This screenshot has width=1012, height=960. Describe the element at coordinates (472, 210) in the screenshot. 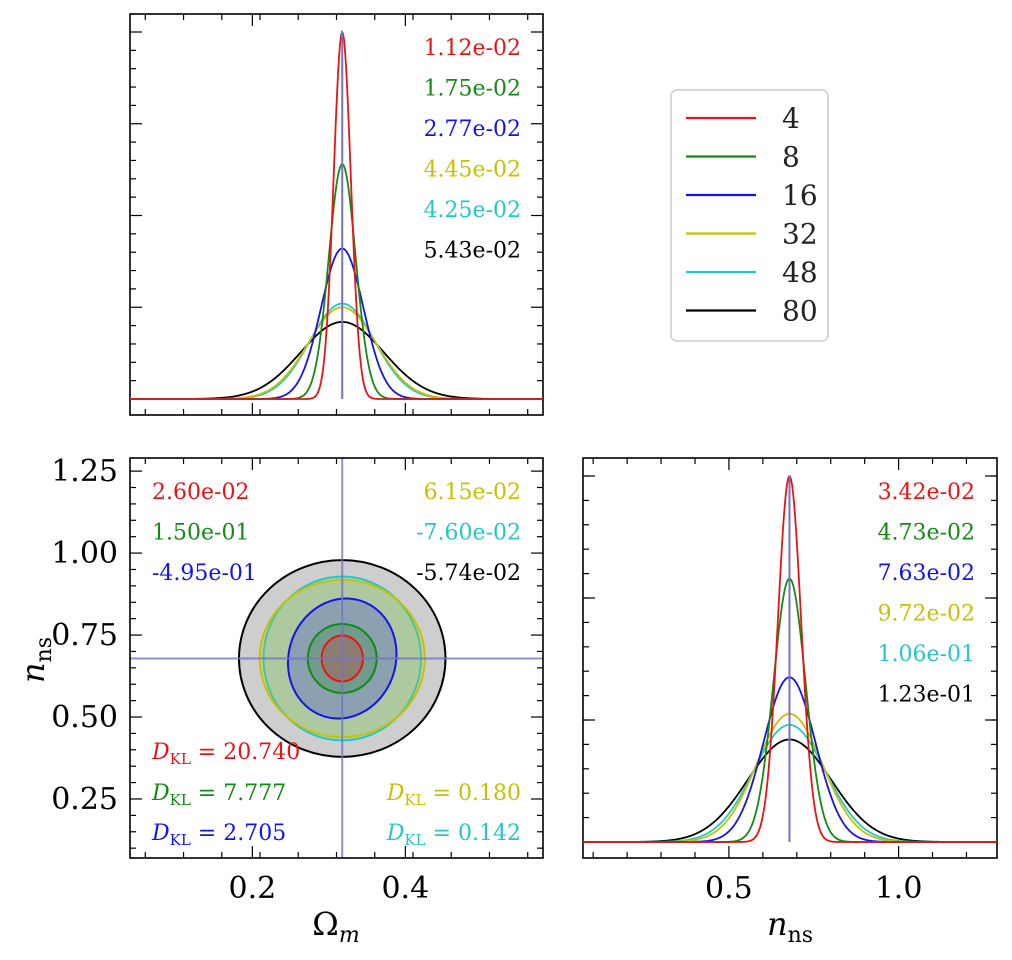

I see `sigma-annotation: 4.25e-02` at that location.